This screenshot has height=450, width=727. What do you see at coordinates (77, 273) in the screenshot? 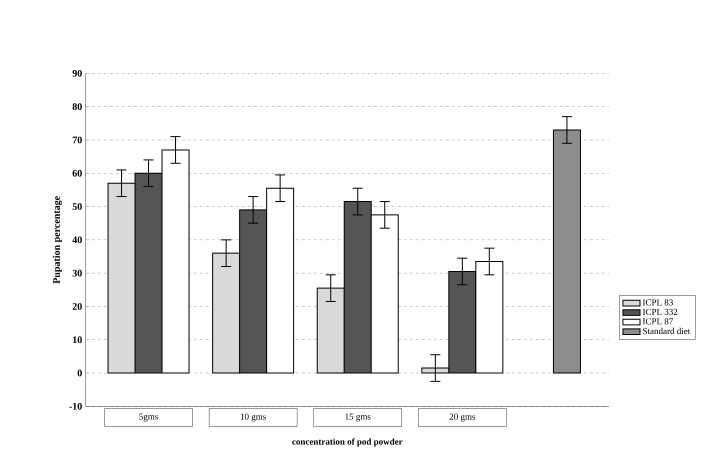
I see `y-tick-label: 30` at bounding box center [77, 273].